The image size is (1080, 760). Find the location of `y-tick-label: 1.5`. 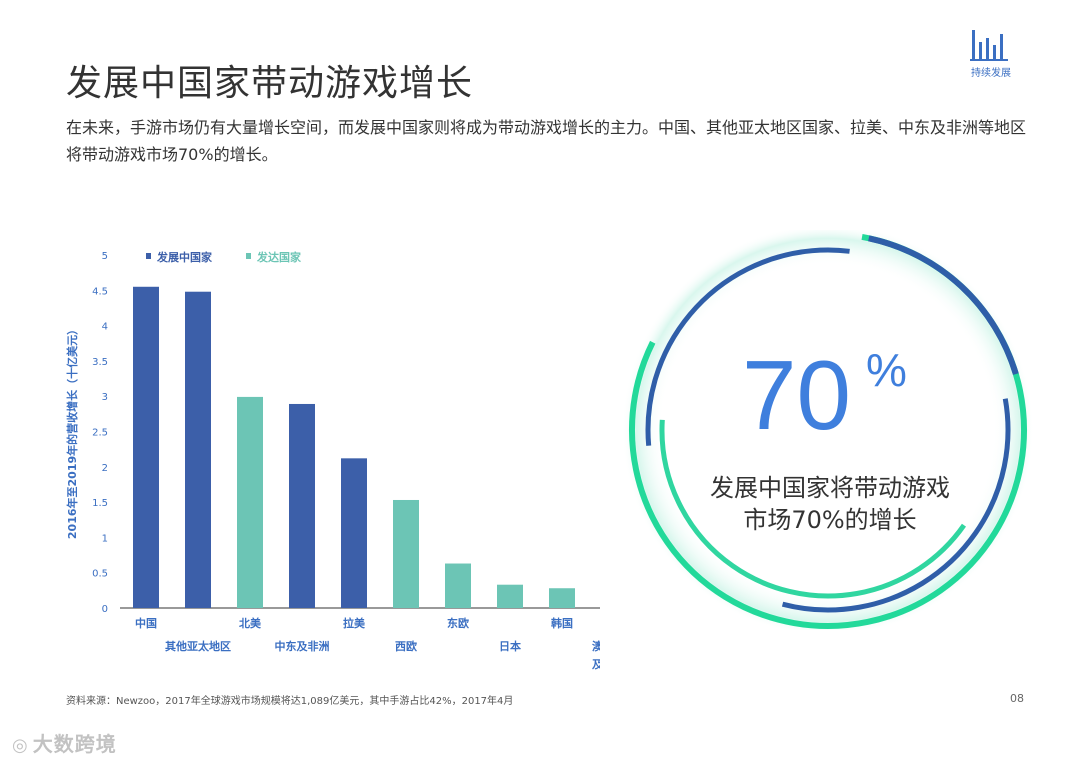

y-tick-label: 1.5 is located at coordinates (100, 503).